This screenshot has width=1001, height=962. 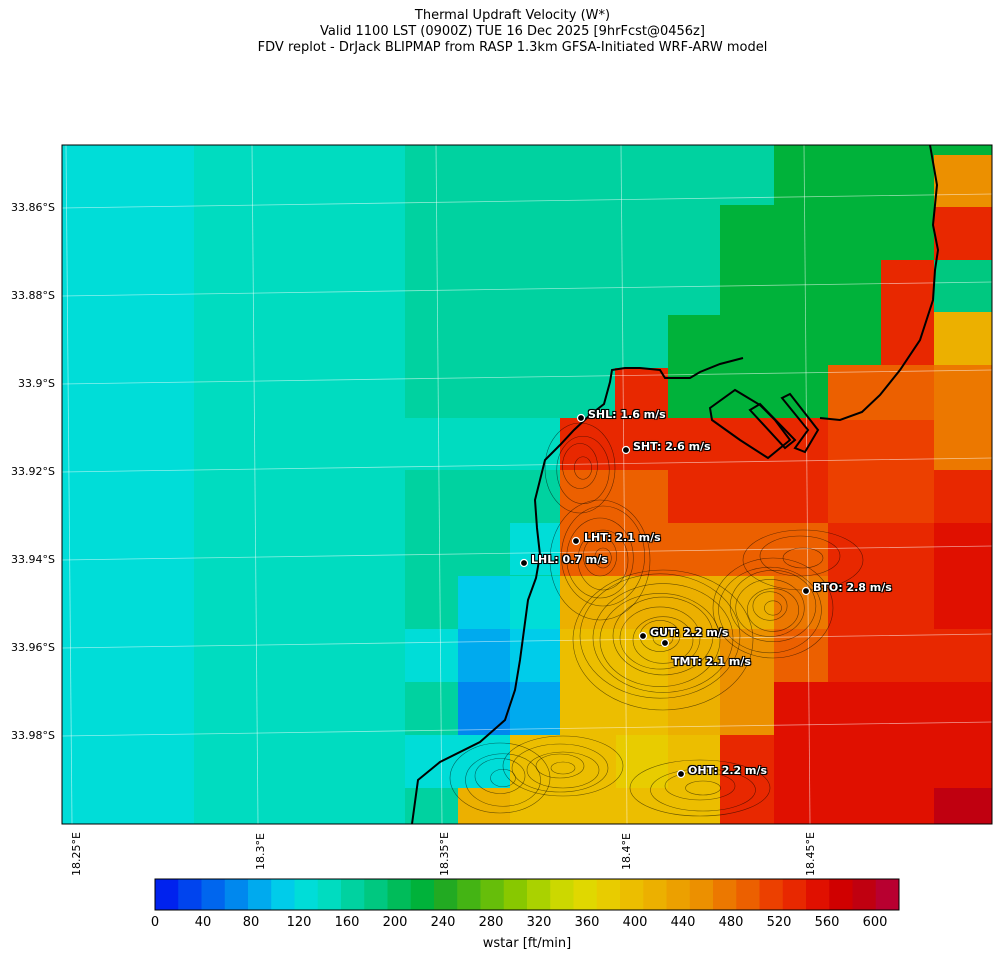 What do you see at coordinates (683, 922) in the screenshot?
I see `colorbar-tick-label: 440` at bounding box center [683, 922].